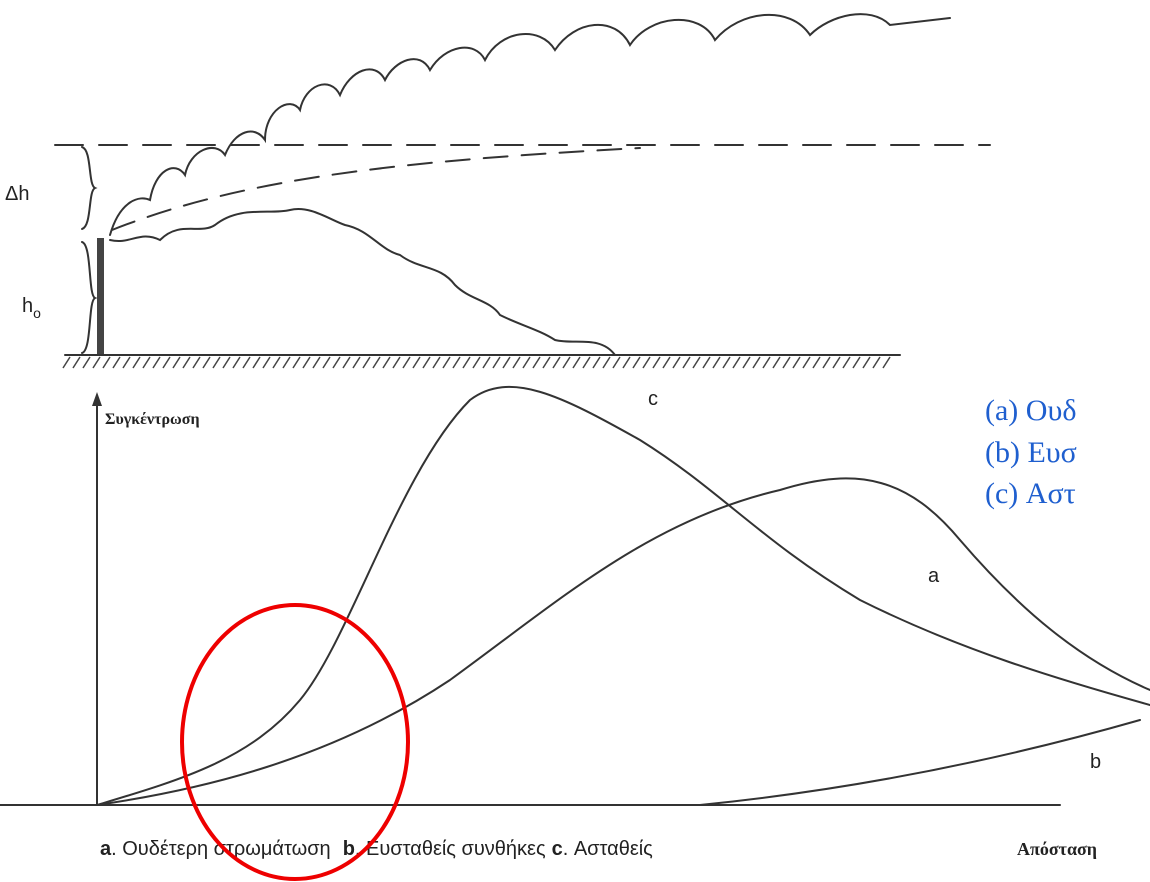  What do you see at coordinates (97, 399) in the screenshot?
I see `y-axis-arrow` at bounding box center [97, 399].